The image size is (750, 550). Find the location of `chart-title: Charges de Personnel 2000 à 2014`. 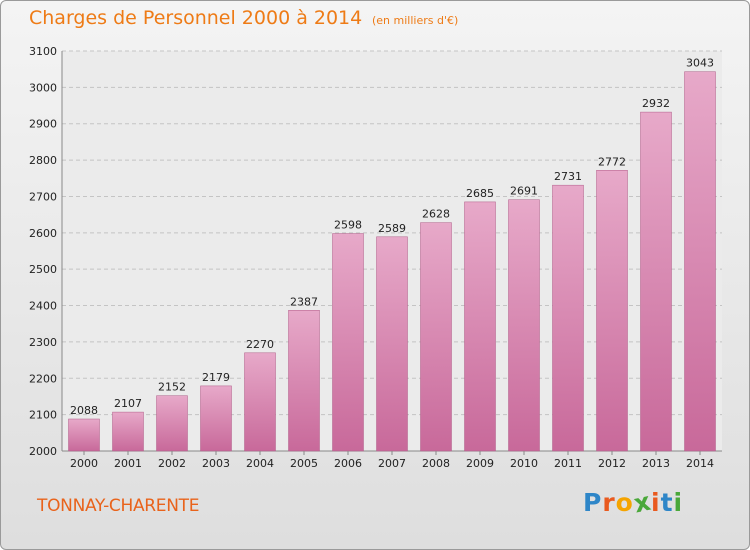

chart-title: Charges de Personnel 2000 à 2014 is located at coordinates (196, 18).